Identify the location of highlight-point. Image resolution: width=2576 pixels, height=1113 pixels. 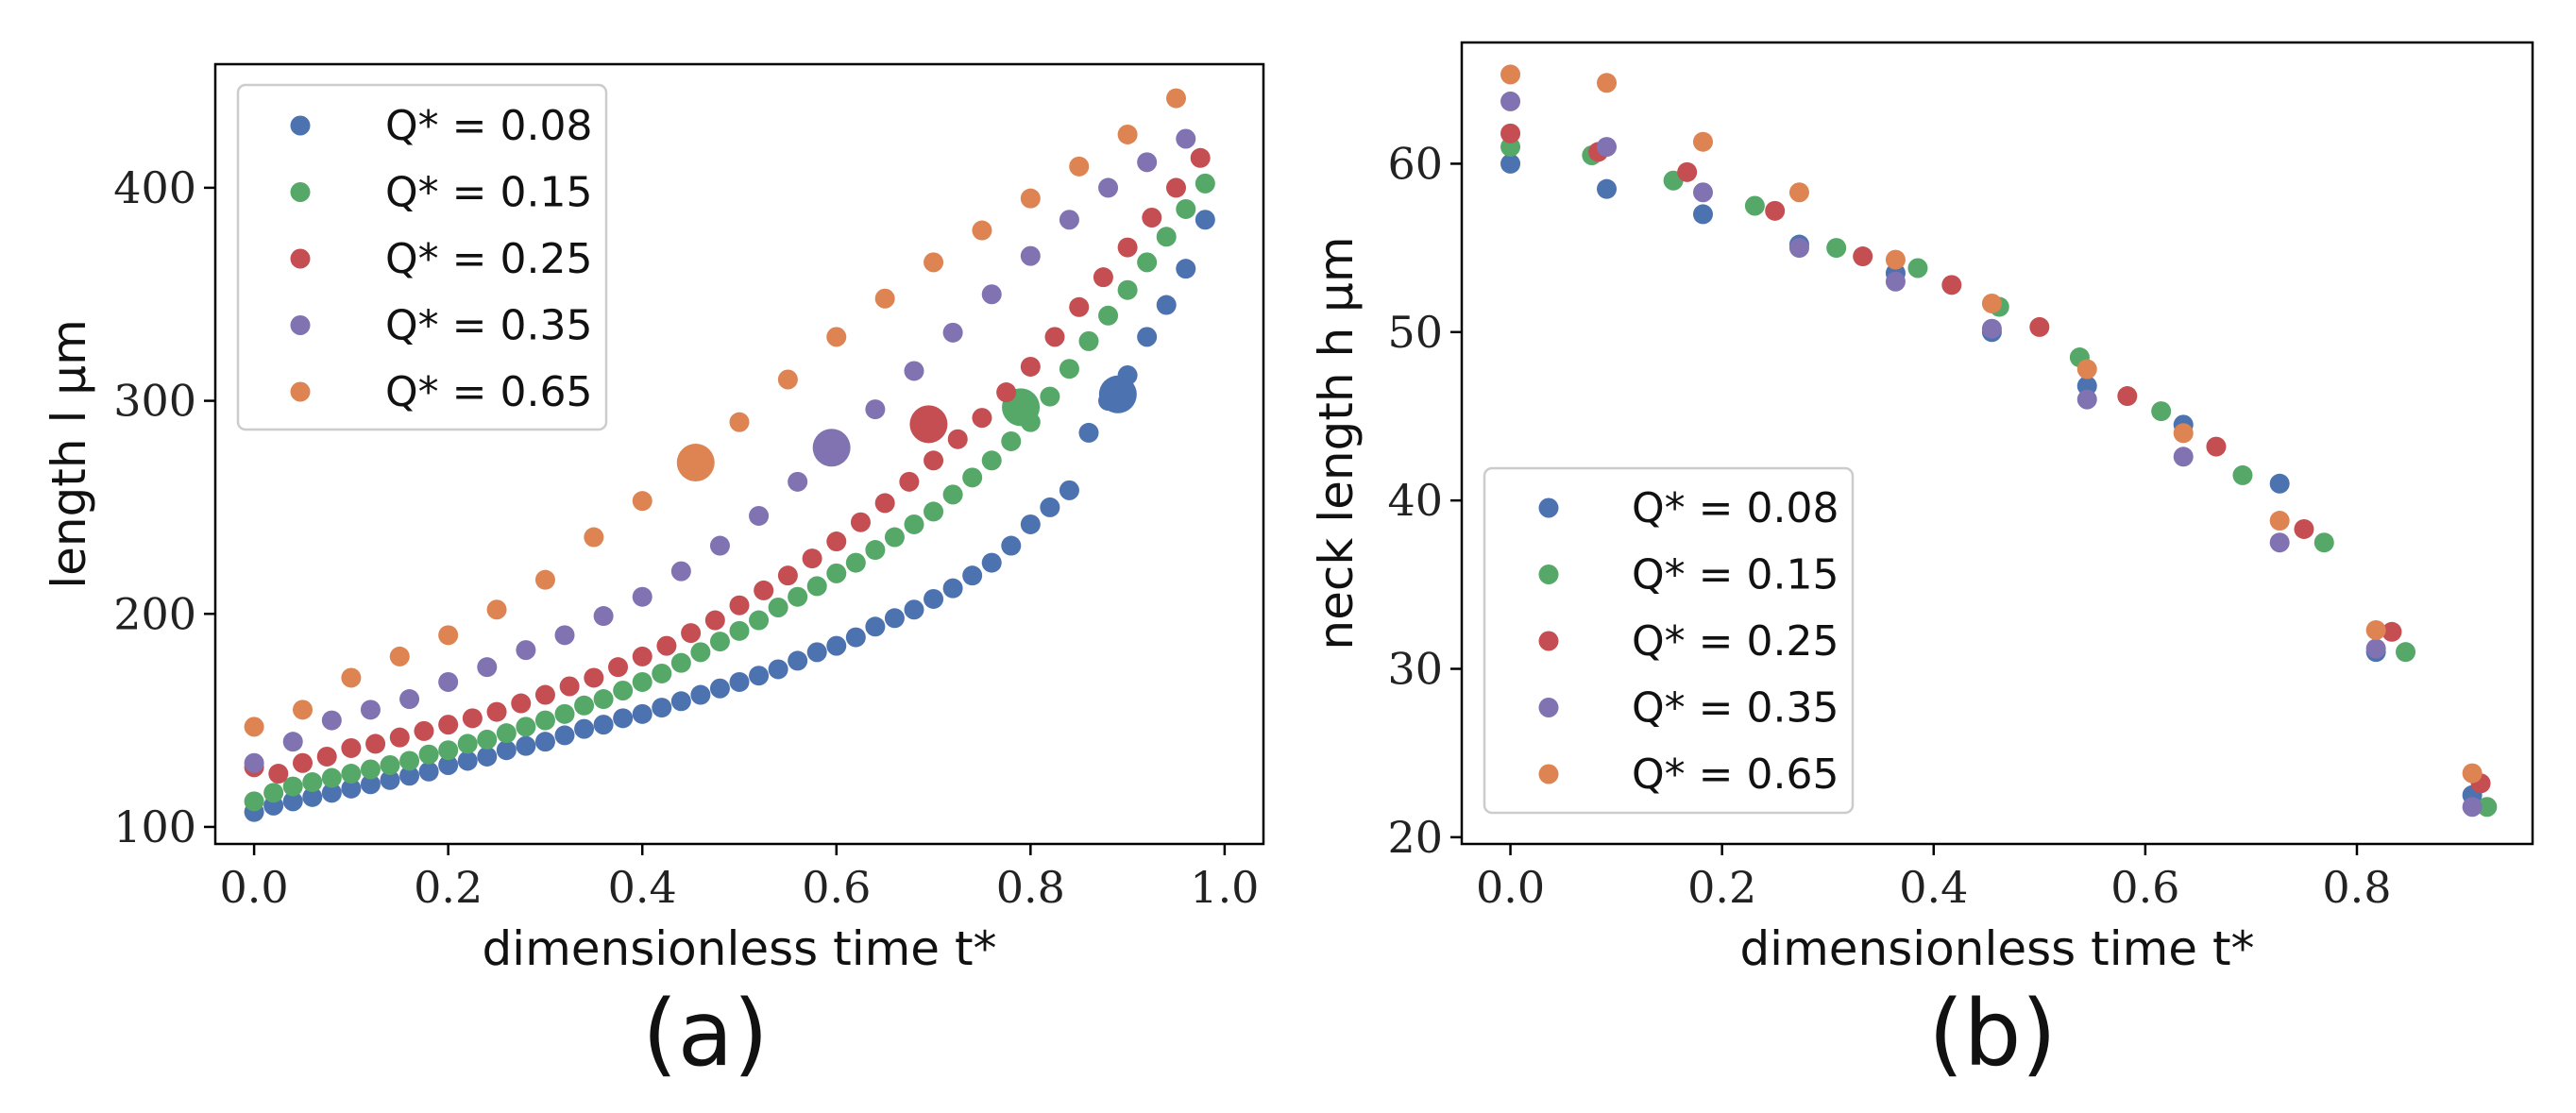
(928, 424).